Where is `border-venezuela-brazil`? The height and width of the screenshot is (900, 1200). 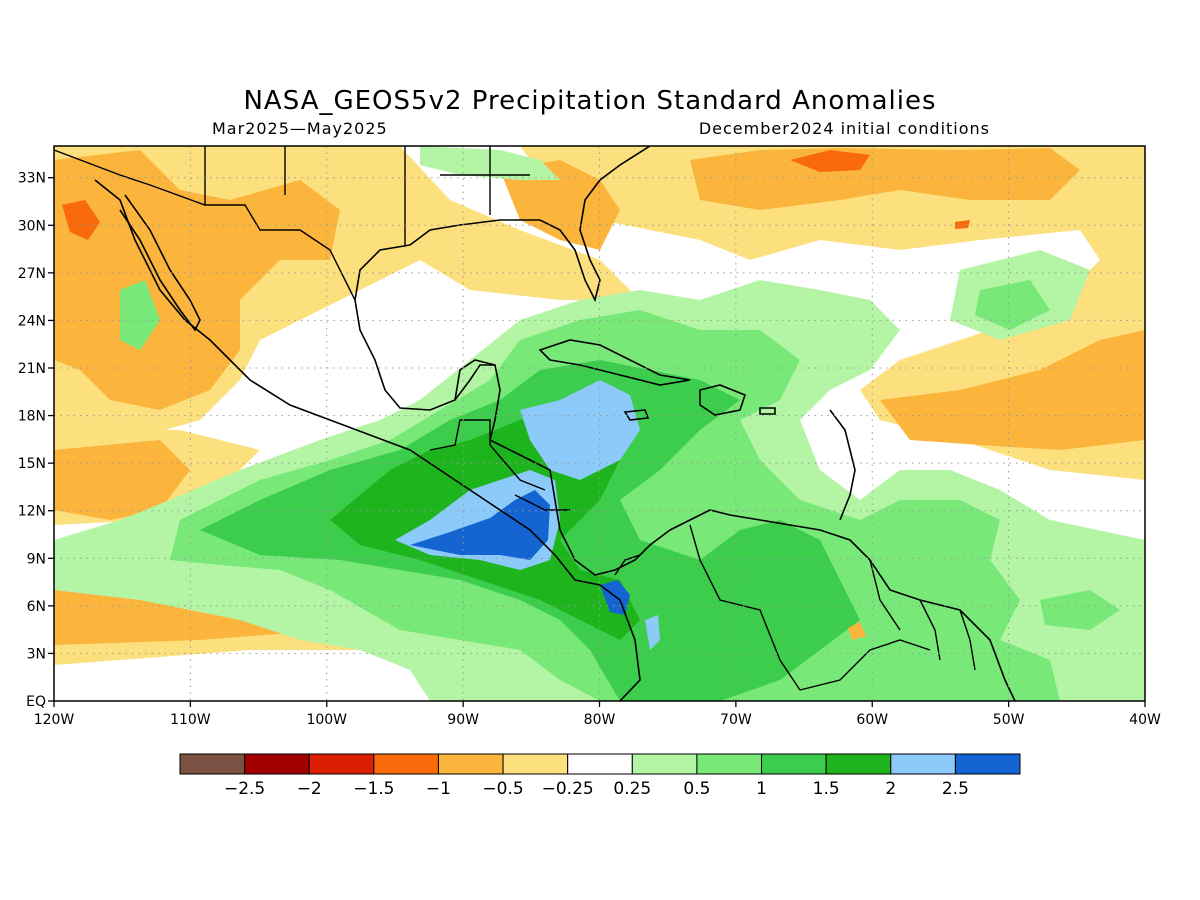 border-venezuela-brazil is located at coordinates (865, 665).